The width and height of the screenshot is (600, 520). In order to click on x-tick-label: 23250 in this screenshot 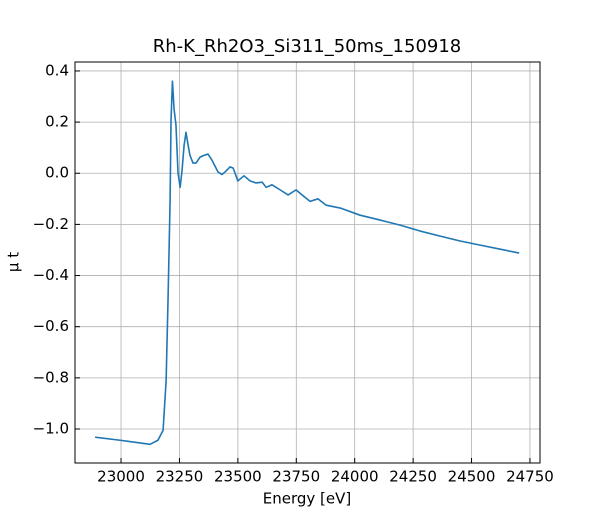, I will do `click(180, 477)`.